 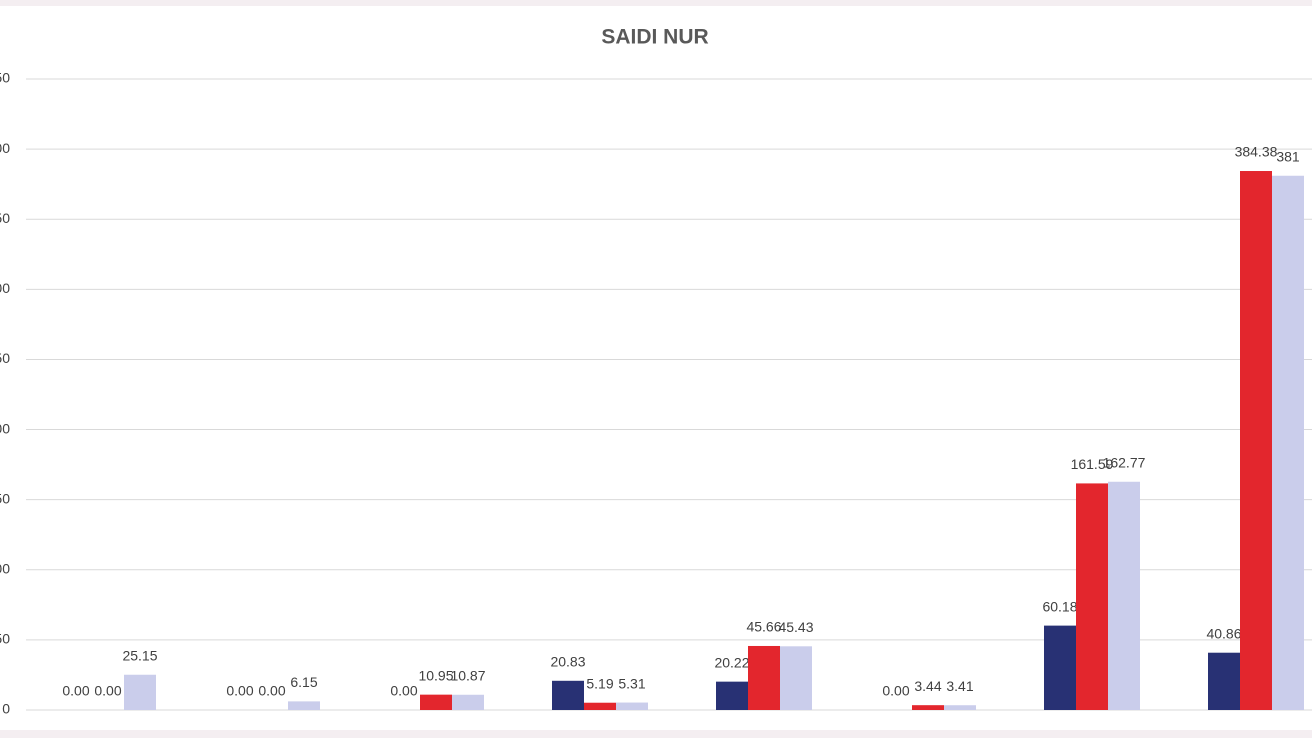 What do you see at coordinates (763, 627) in the screenshot?
I see `data-label: 45.66` at bounding box center [763, 627].